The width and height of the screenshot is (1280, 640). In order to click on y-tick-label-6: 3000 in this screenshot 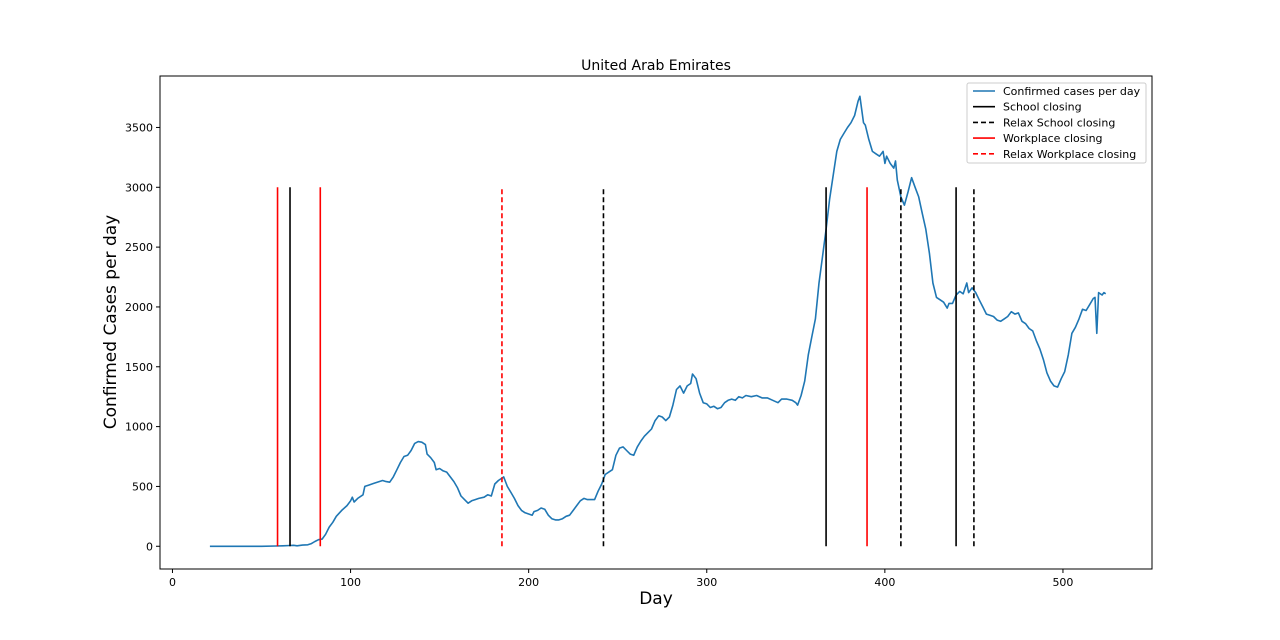, I will do `click(139, 187)`.